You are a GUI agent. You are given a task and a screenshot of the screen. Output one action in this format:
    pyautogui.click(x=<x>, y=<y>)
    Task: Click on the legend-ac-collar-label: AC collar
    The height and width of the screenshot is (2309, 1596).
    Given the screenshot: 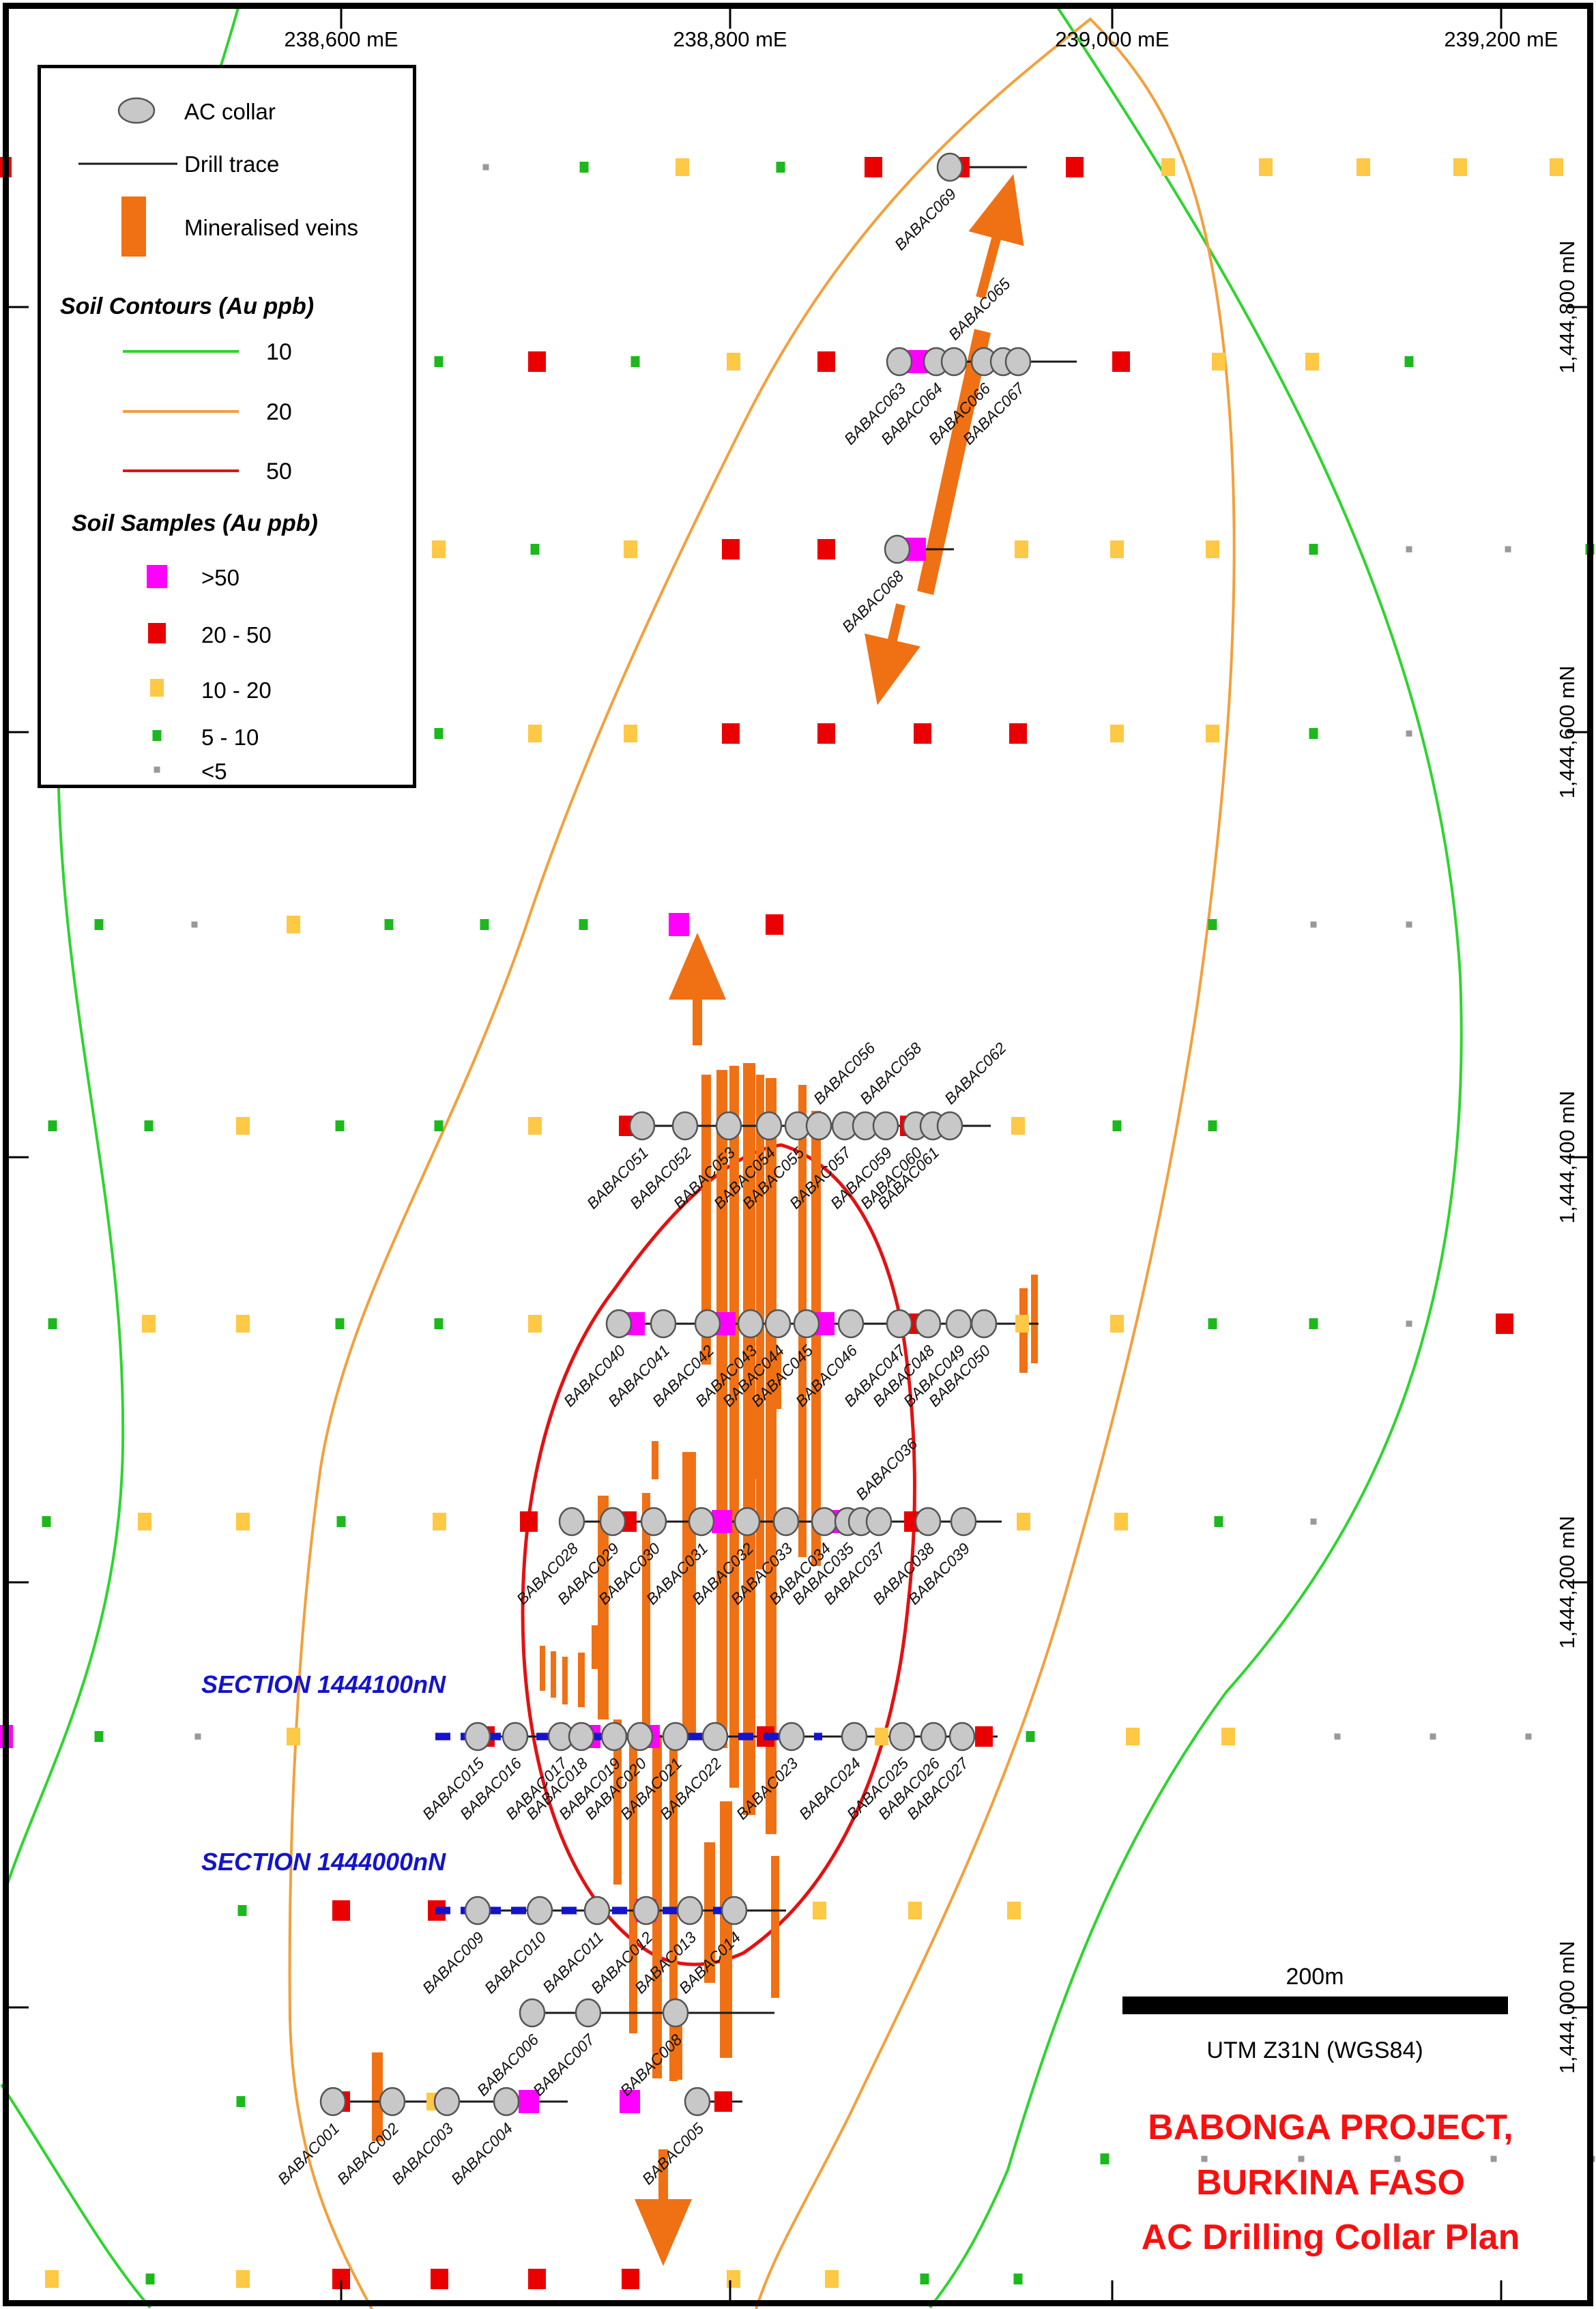 What is the action you would take?
    pyautogui.click(x=230, y=111)
    